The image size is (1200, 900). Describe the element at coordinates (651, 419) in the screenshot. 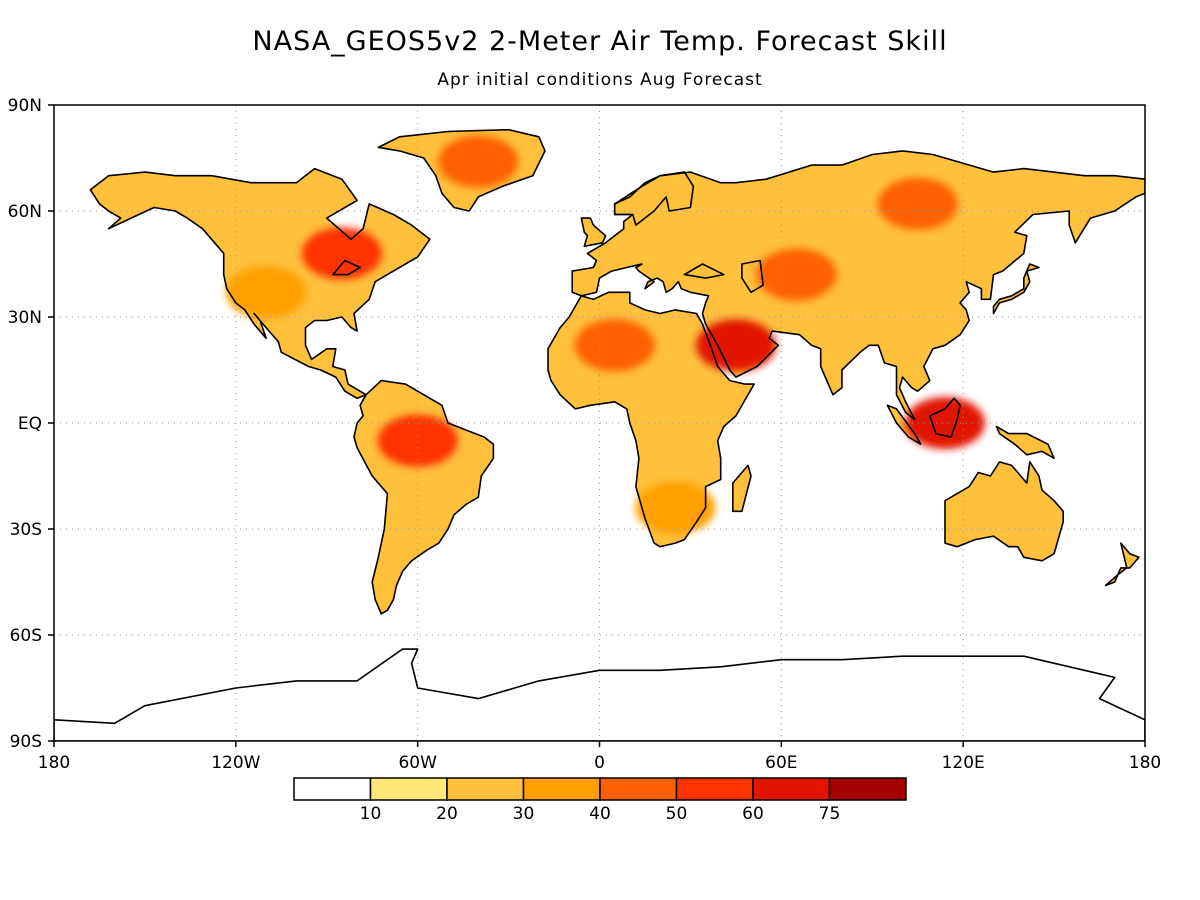

I see `africa-outline` at that location.